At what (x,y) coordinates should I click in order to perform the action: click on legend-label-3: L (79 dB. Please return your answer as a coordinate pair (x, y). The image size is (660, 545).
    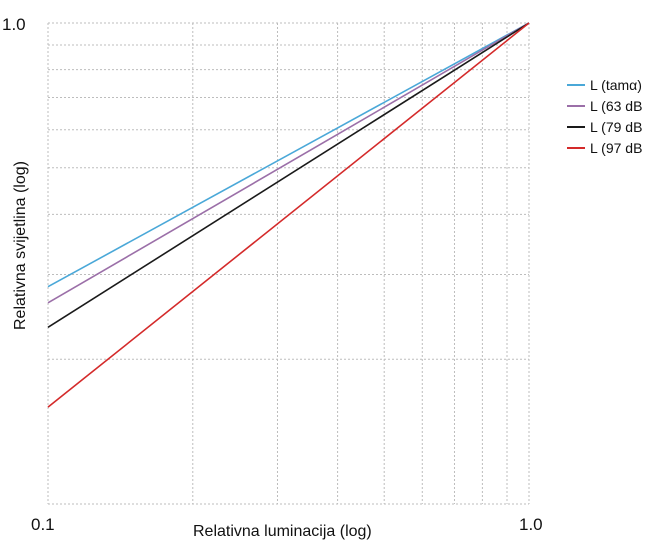
    Looking at the image, I should click on (616, 127).